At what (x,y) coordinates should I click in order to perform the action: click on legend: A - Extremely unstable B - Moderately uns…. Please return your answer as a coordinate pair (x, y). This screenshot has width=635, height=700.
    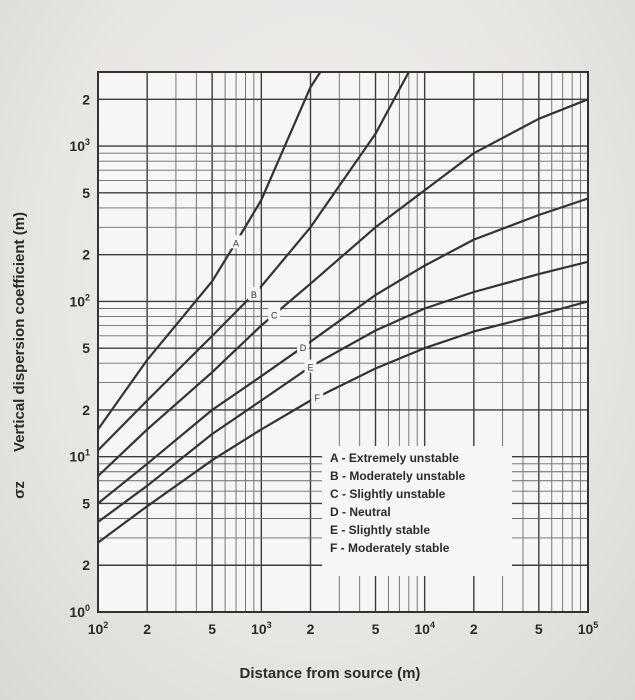
    Looking at the image, I should click on (398, 503).